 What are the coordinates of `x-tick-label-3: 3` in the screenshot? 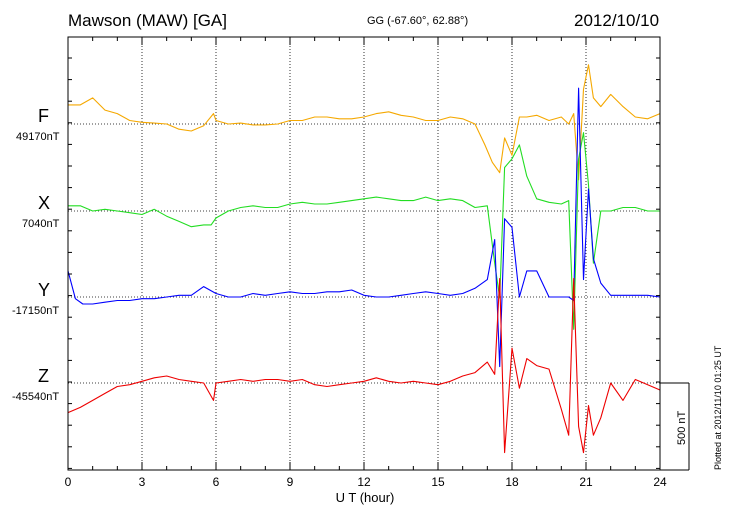 It's located at (142, 482).